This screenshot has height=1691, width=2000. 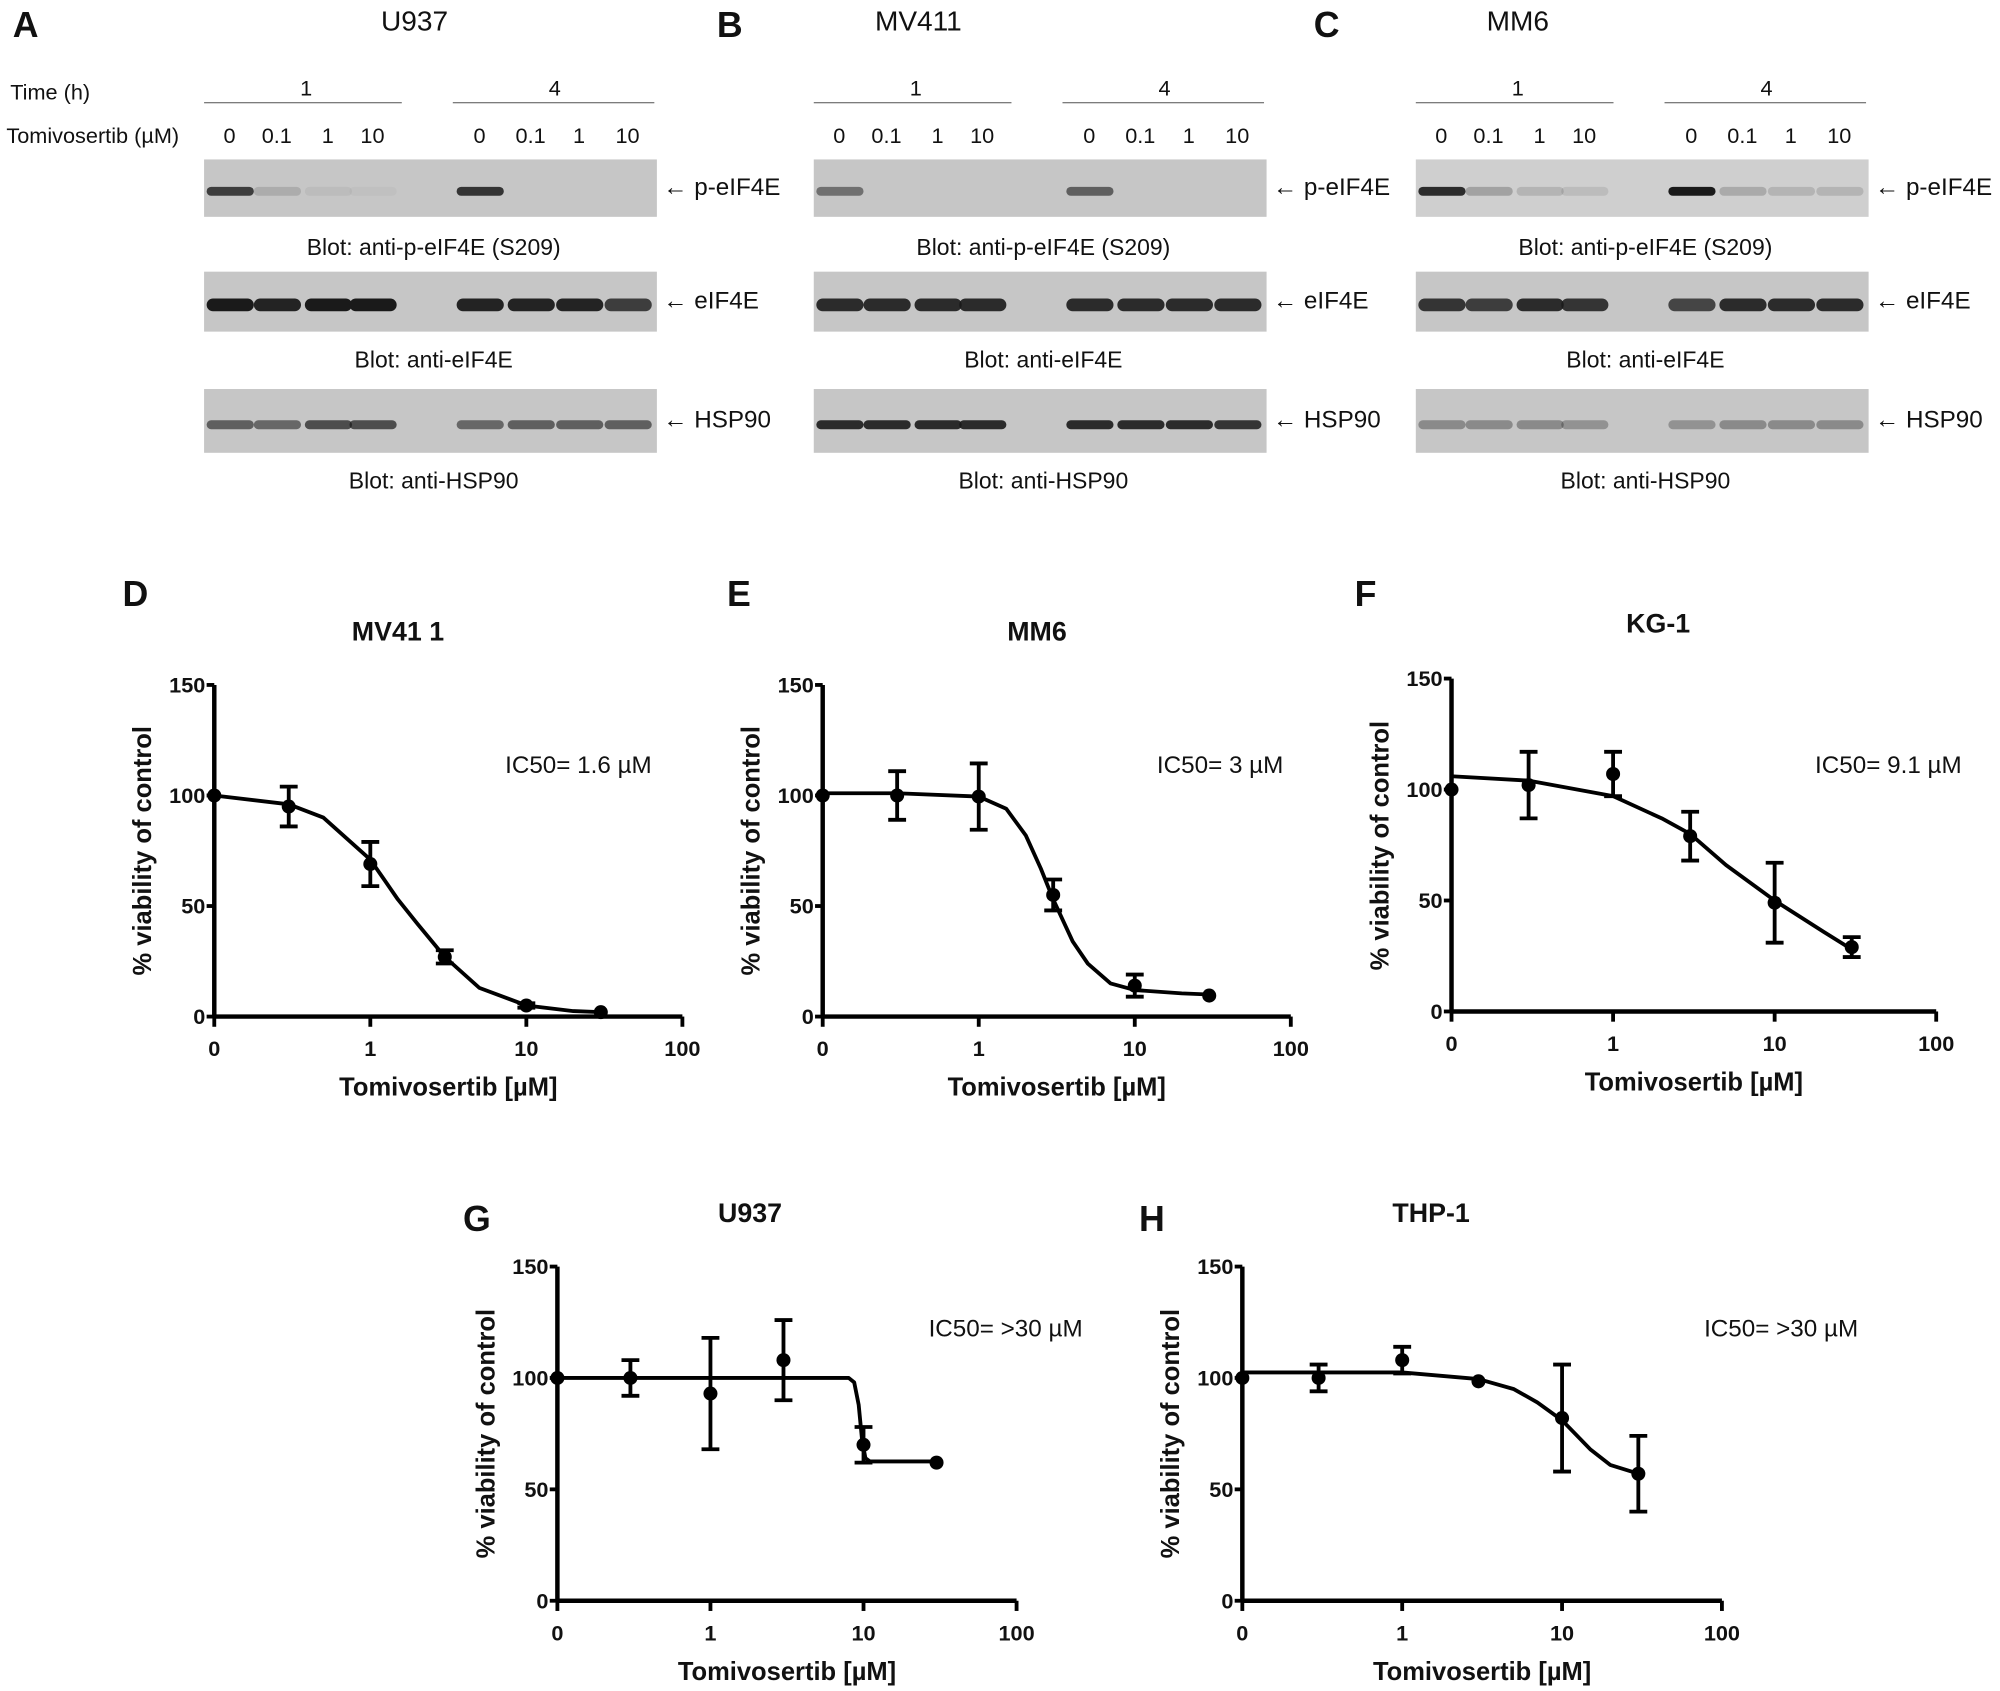 I want to click on band-label: ← eIF4E, so click(x=711, y=302).